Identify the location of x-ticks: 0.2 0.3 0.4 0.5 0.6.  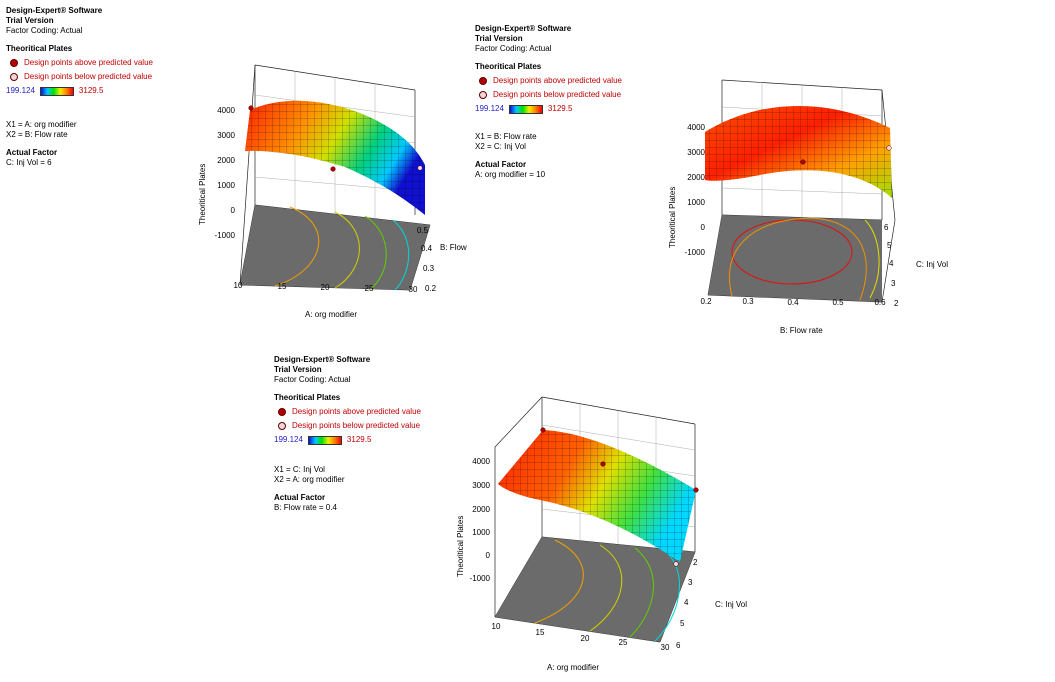
(793, 302).